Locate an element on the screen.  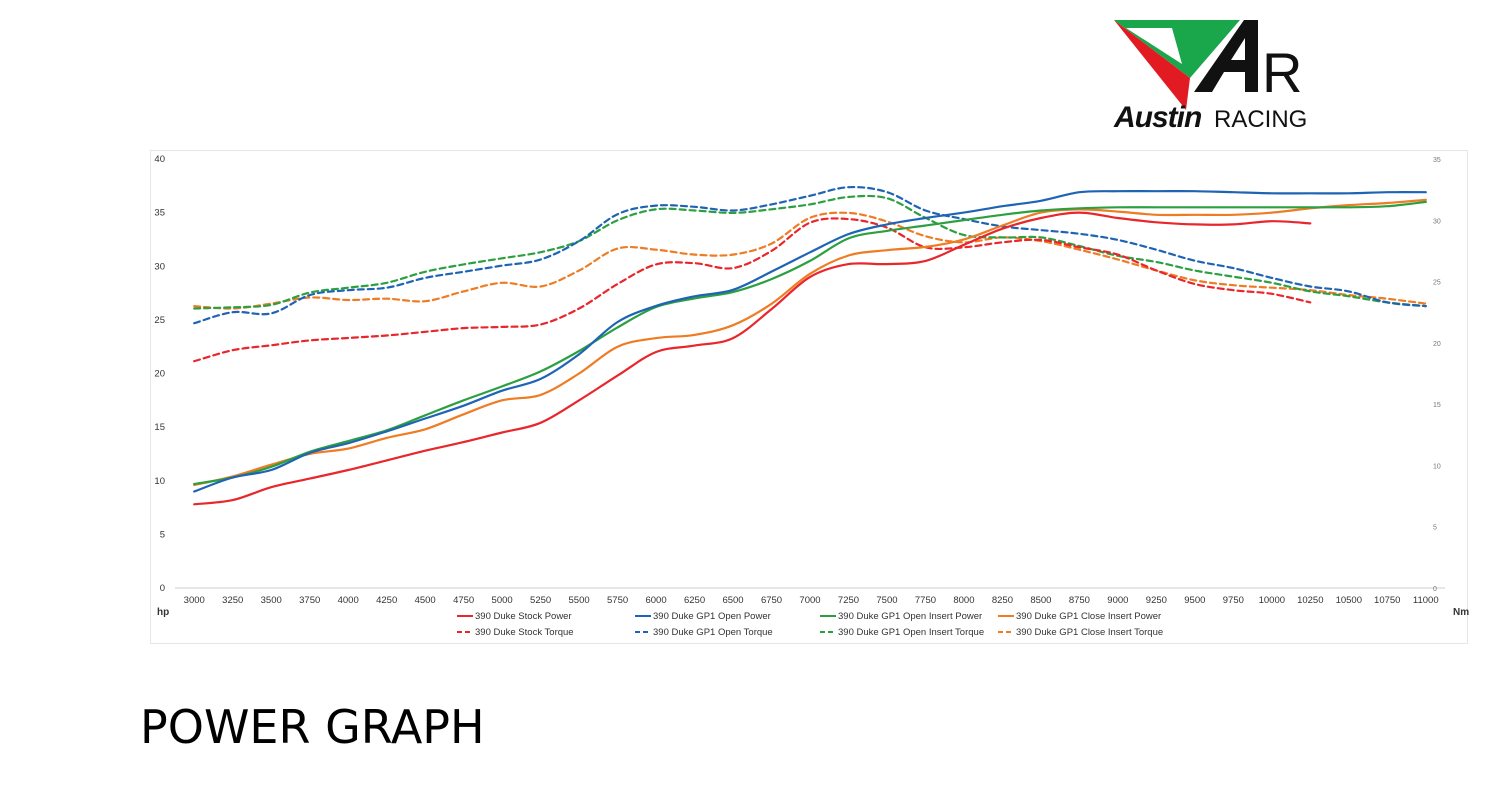
y-tick-label: 0 is located at coordinates (162, 588).